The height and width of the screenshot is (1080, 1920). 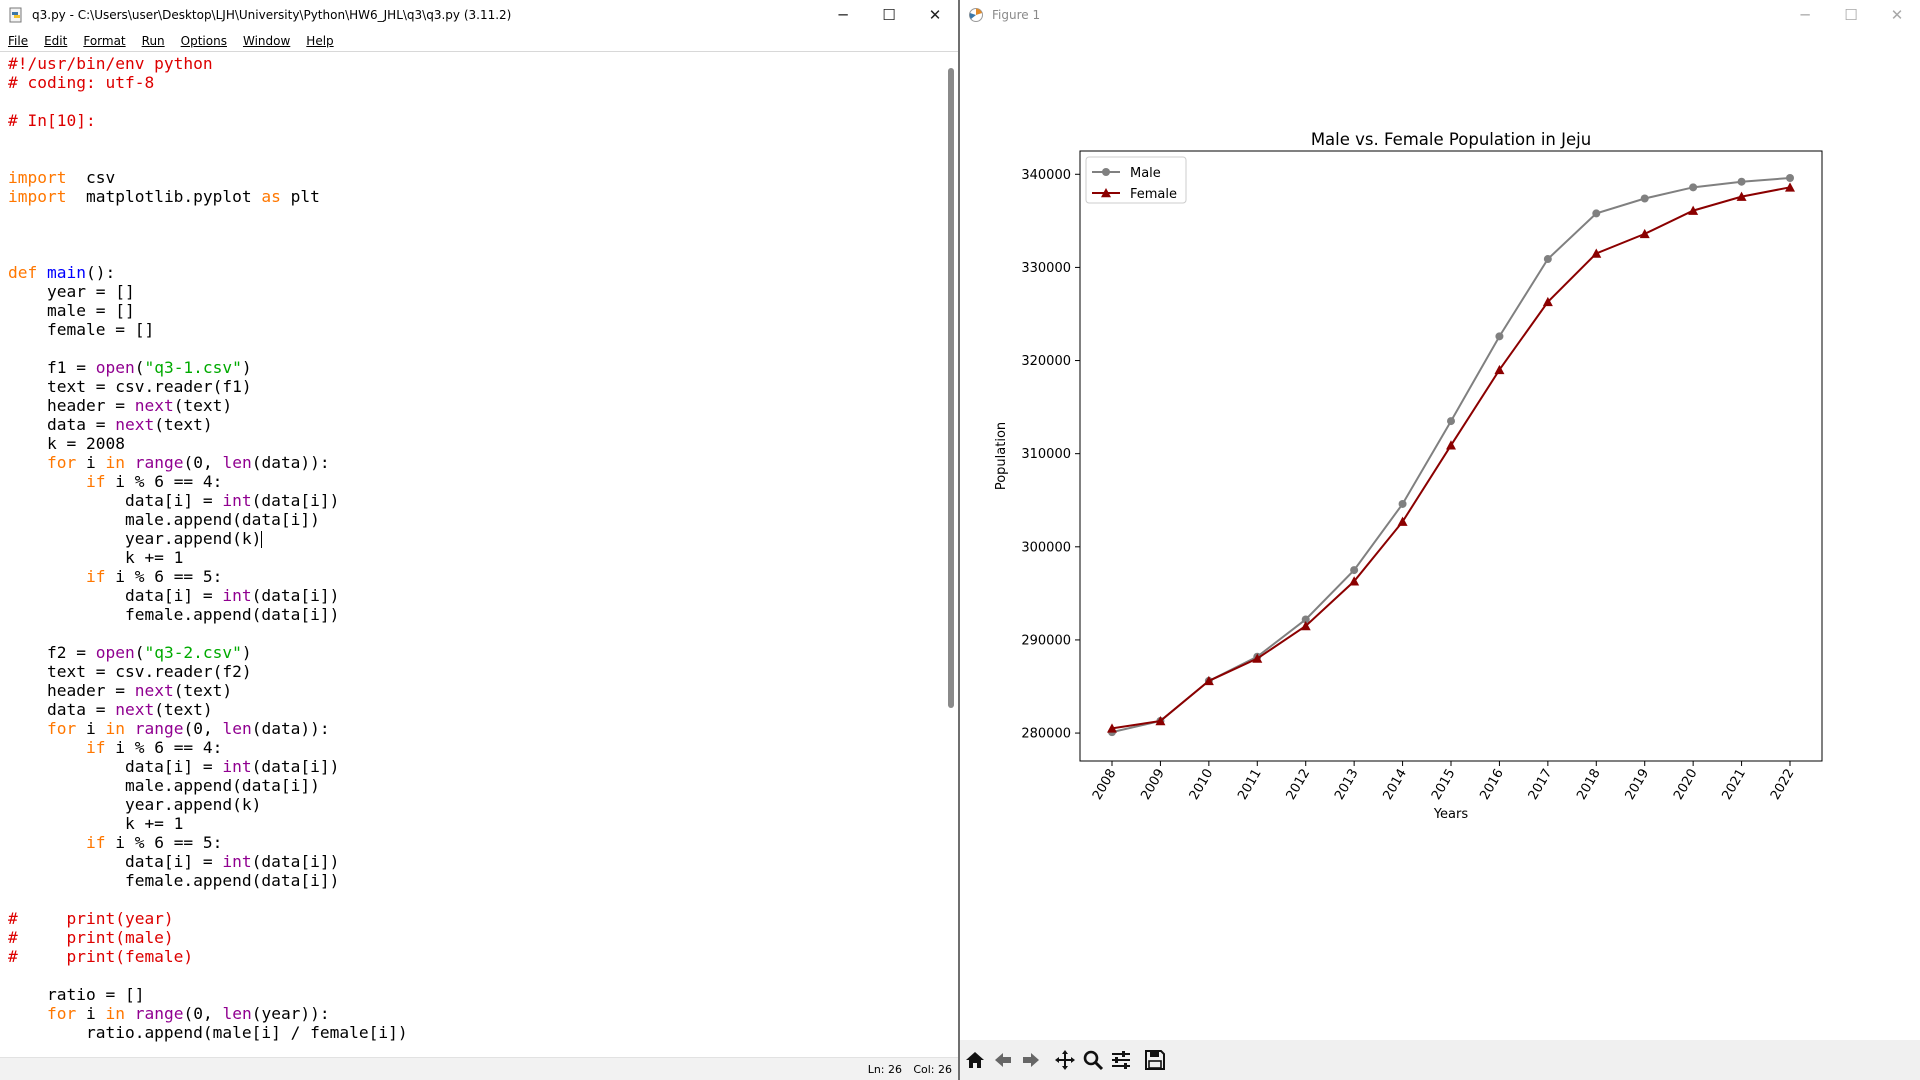 What do you see at coordinates (473, 671) in the screenshot?
I see `code-line: text = csv.reader(f2)` at bounding box center [473, 671].